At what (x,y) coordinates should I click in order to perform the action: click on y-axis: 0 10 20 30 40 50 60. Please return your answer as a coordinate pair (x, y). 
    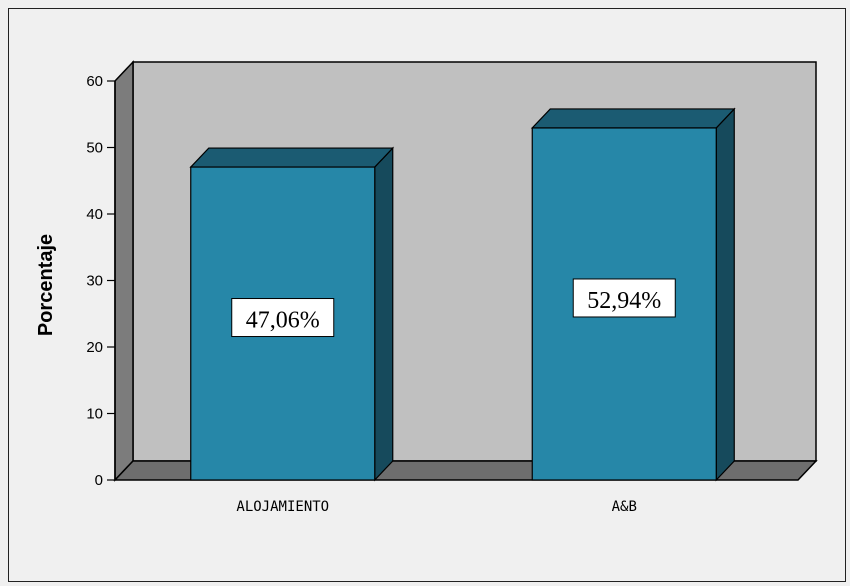
    Looking at the image, I should click on (101, 281).